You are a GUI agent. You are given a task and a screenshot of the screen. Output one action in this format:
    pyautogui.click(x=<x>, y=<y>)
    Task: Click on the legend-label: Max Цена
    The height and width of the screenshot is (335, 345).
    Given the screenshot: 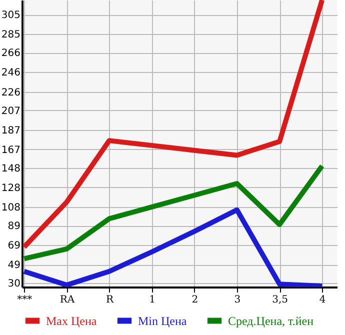 What is the action you would take?
    pyautogui.click(x=72, y=321)
    